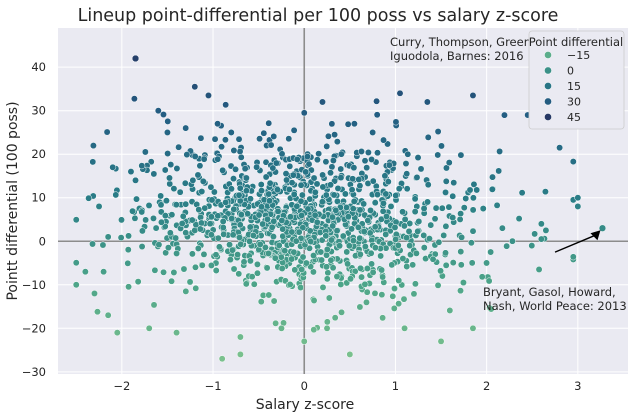 This screenshot has width=636, height=420. I want to click on annotation-arrow-shaft, so click(575, 243).